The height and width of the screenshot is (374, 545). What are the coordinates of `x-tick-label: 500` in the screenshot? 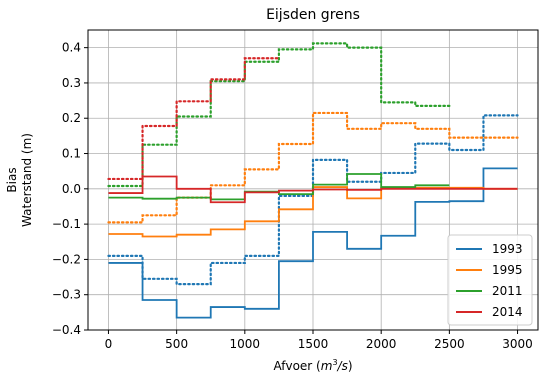 It's located at (176, 344).